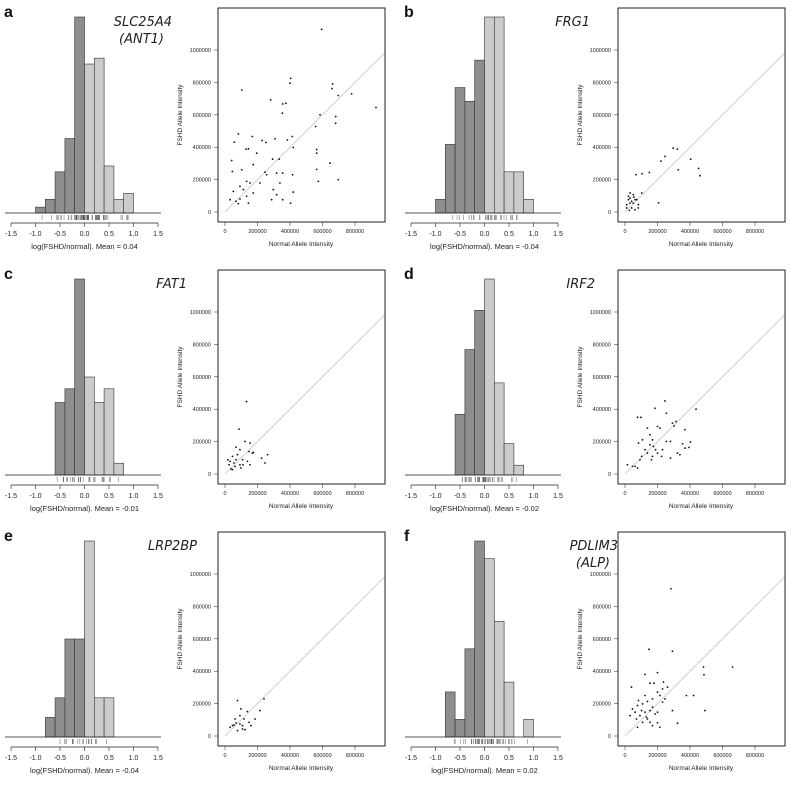  I want to click on panel-letter: f, so click(407, 536).